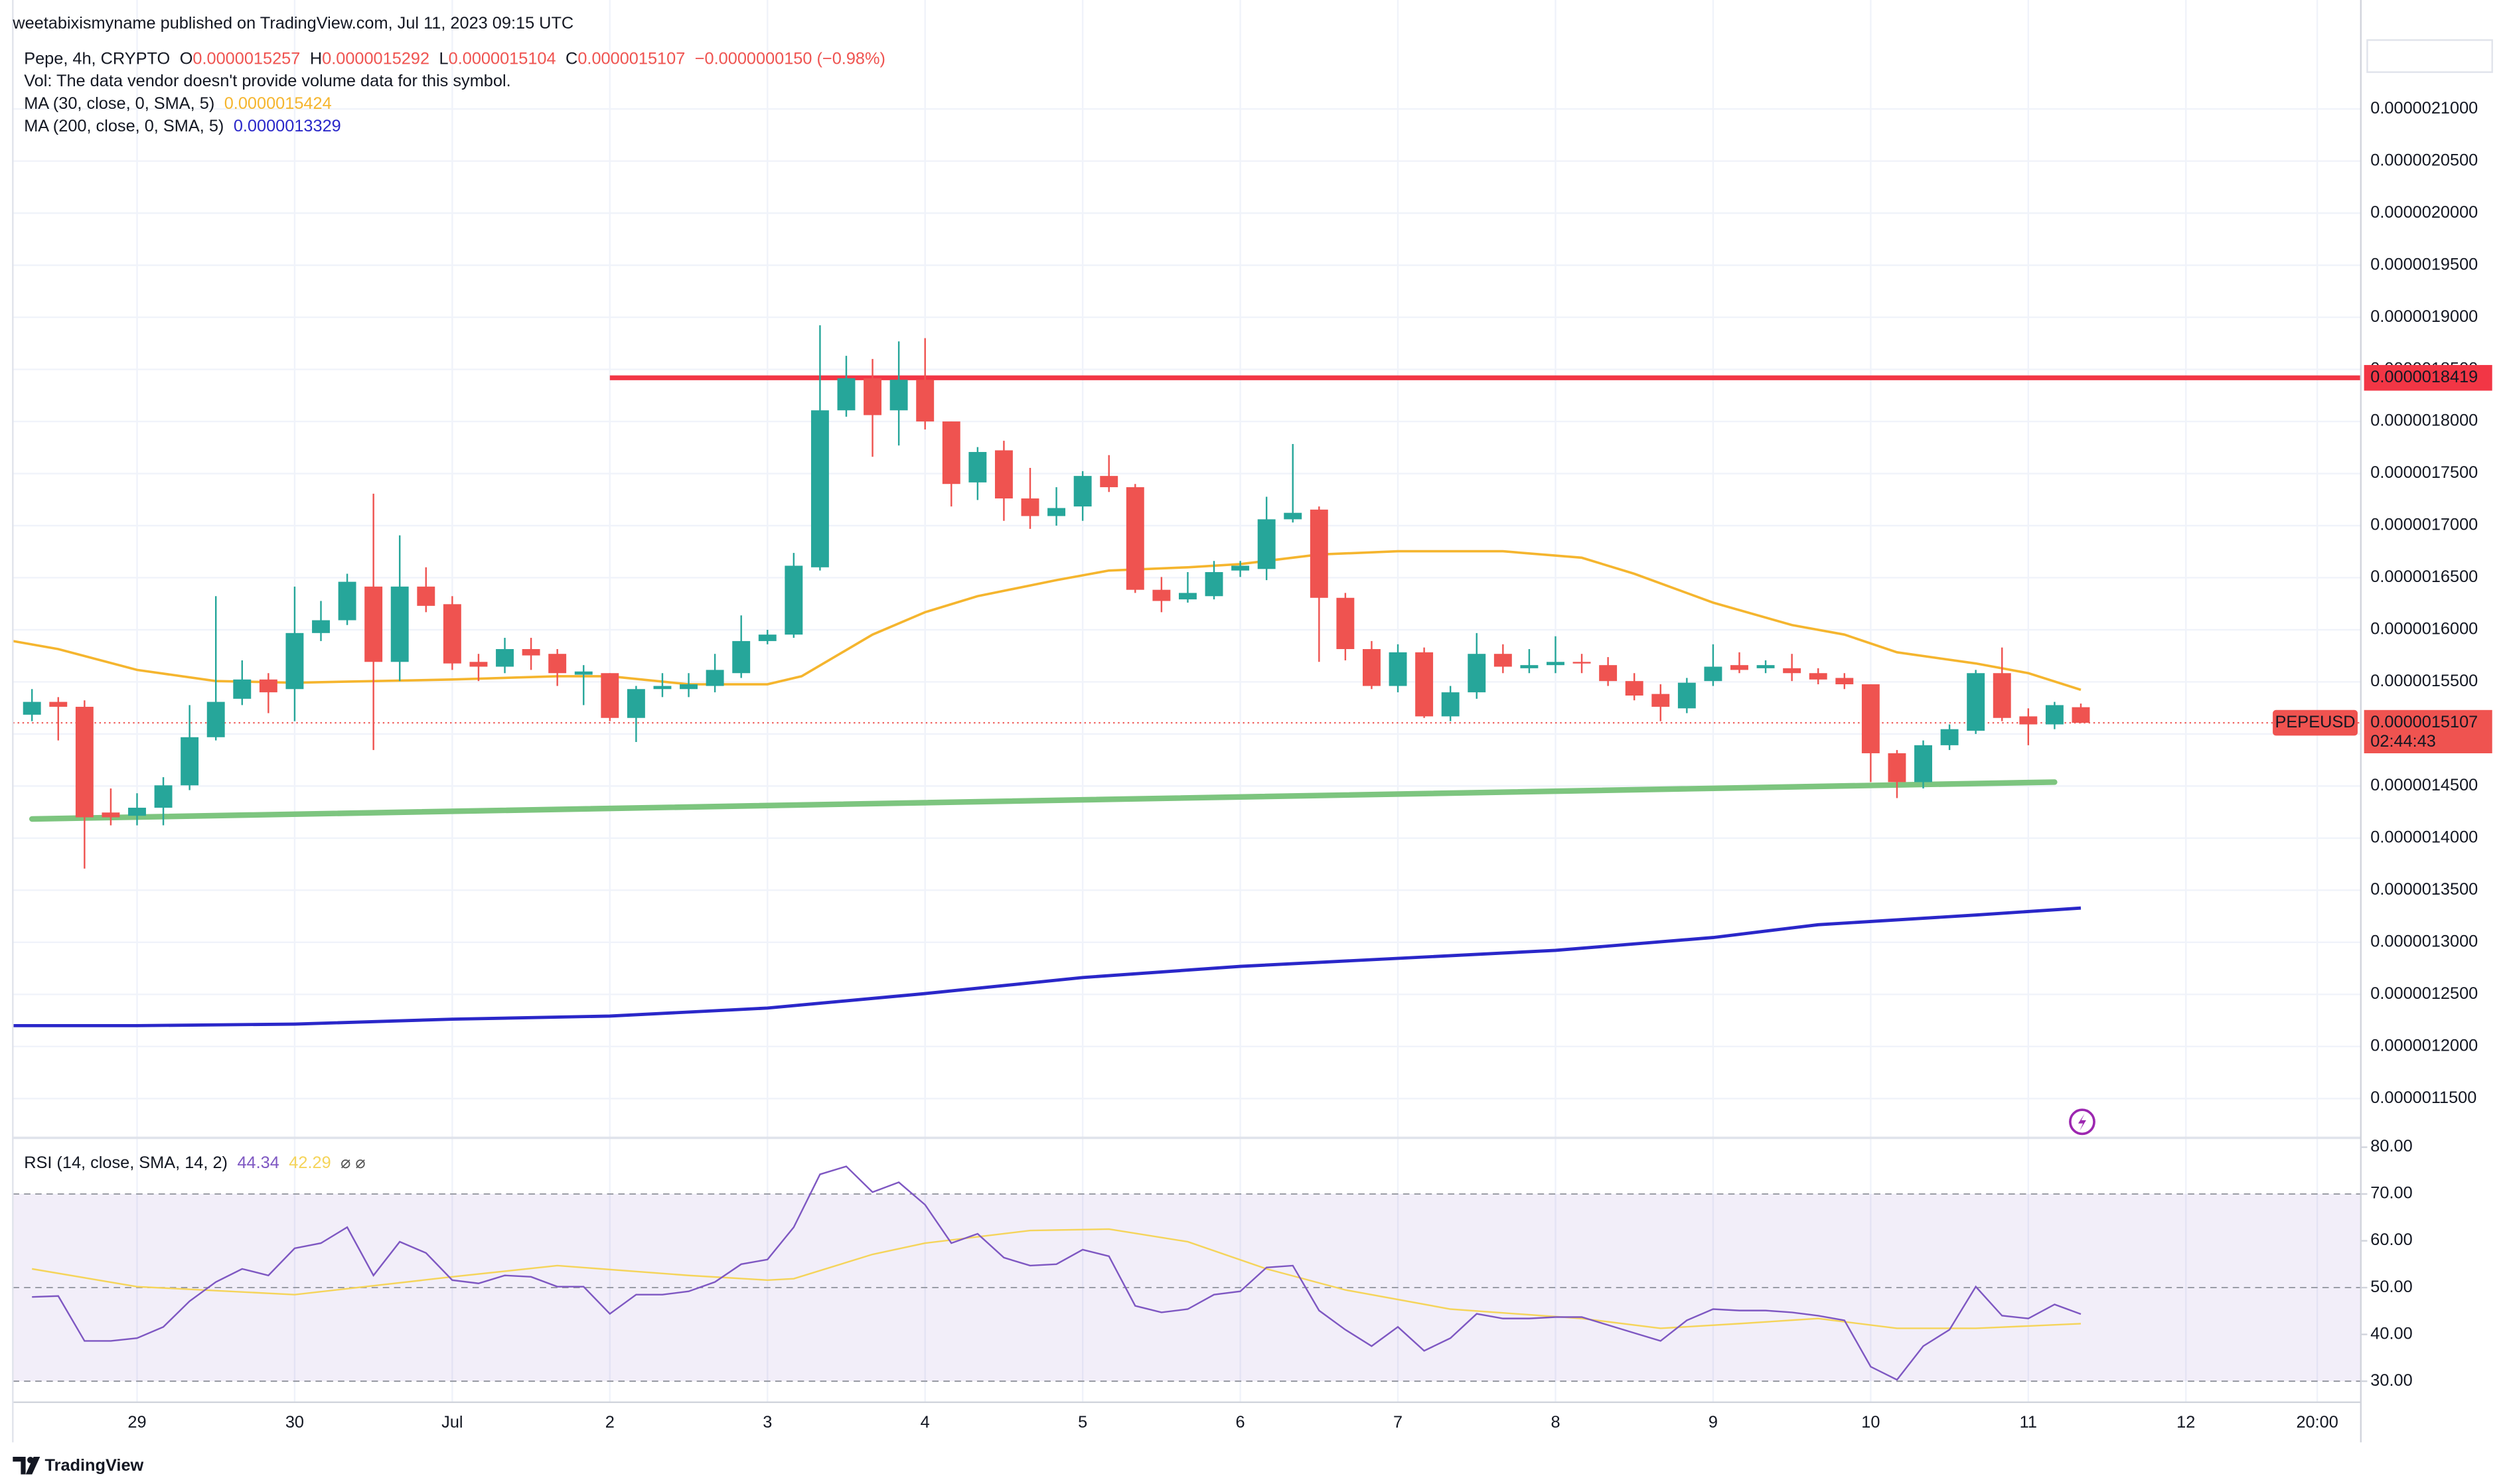 The width and height of the screenshot is (2505, 1484). What do you see at coordinates (2424, 264) in the screenshot?
I see `y-tick-label: 0.0000019500` at bounding box center [2424, 264].